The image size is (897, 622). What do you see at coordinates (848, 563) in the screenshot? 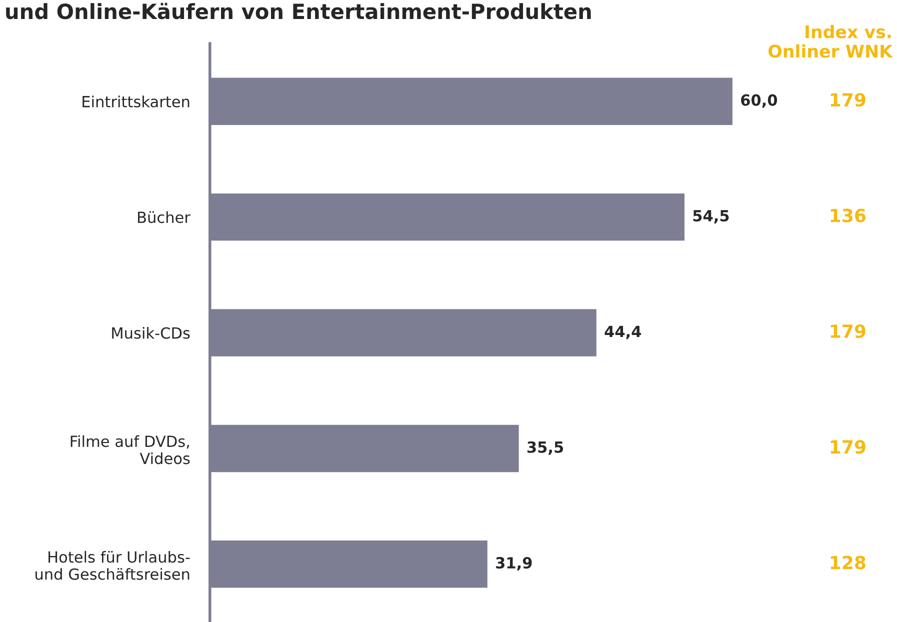
I see `text: 128` at bounding box center [848, 563].